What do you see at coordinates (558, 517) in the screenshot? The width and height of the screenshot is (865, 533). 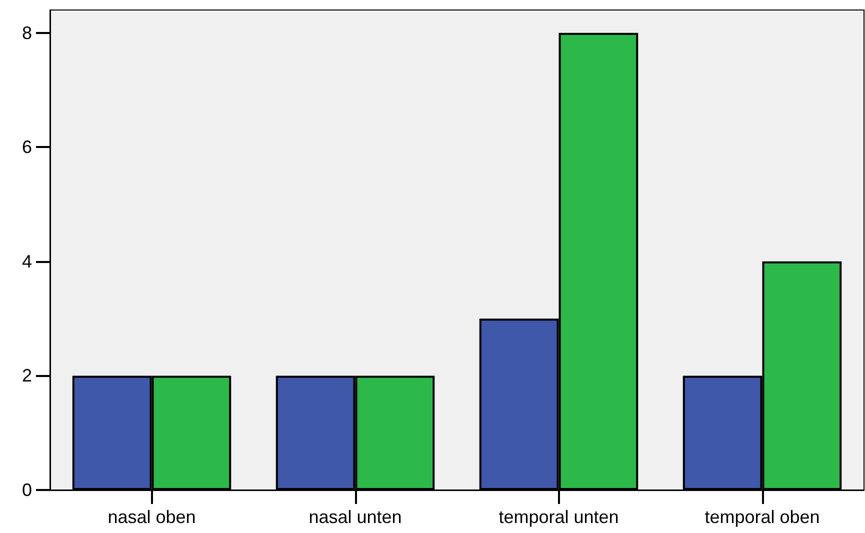 I see `x-tick-label: temporal unten` at bounding box center [558, 517].